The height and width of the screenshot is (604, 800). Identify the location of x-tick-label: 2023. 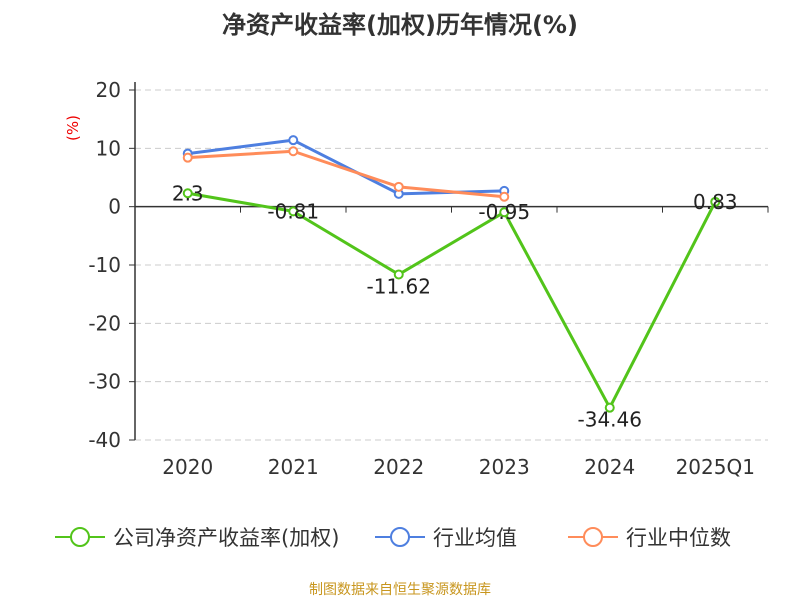
(504, 467).